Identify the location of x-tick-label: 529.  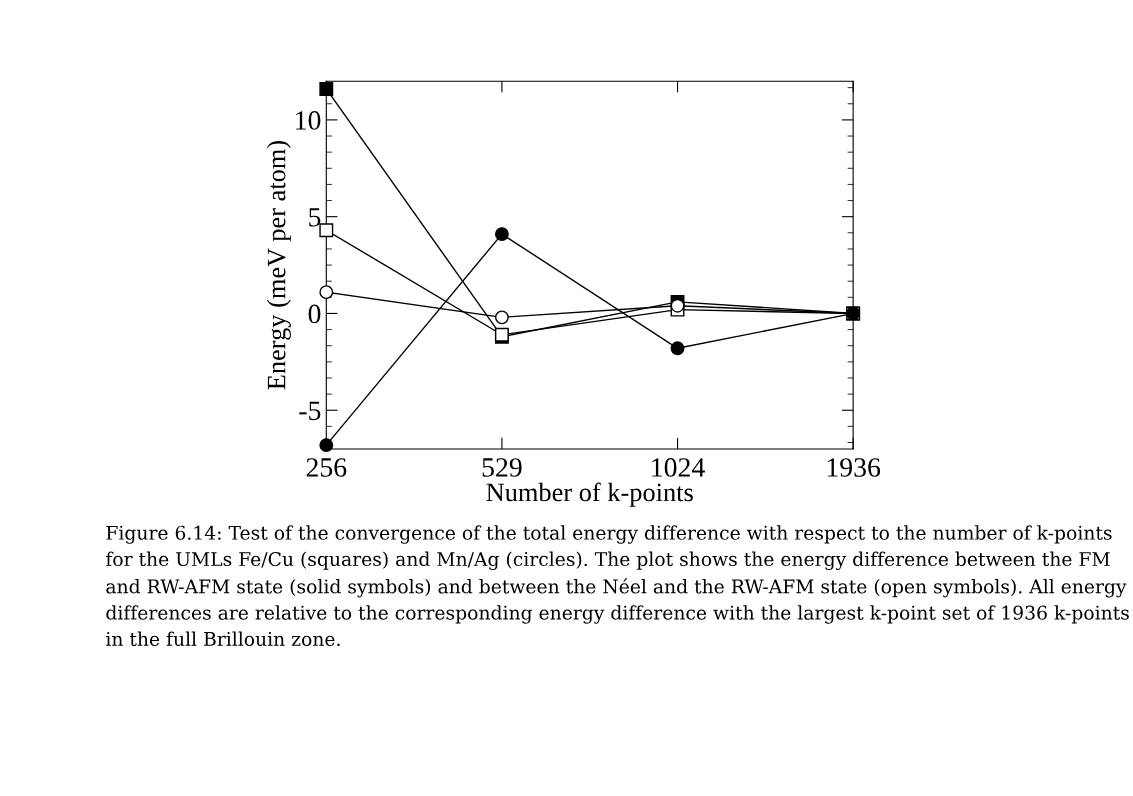
(502, 467).